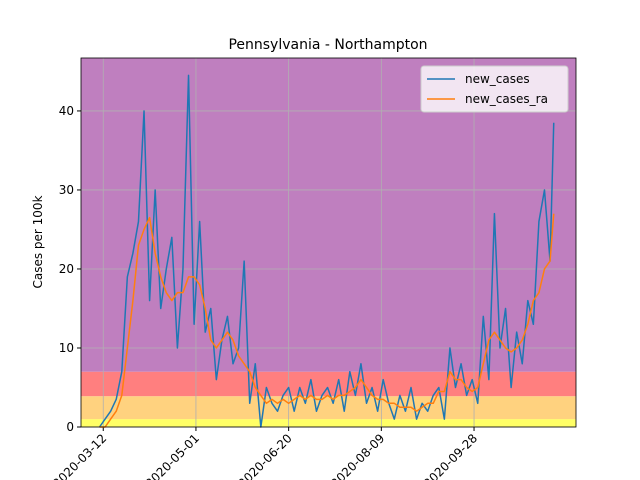 Image resolution: width=640 pixels, height=480 pixels. What do you see at coordinates (66, 190) in the screenshot?
I see `y-tick-label: 30` at bounding box center [66, 190].